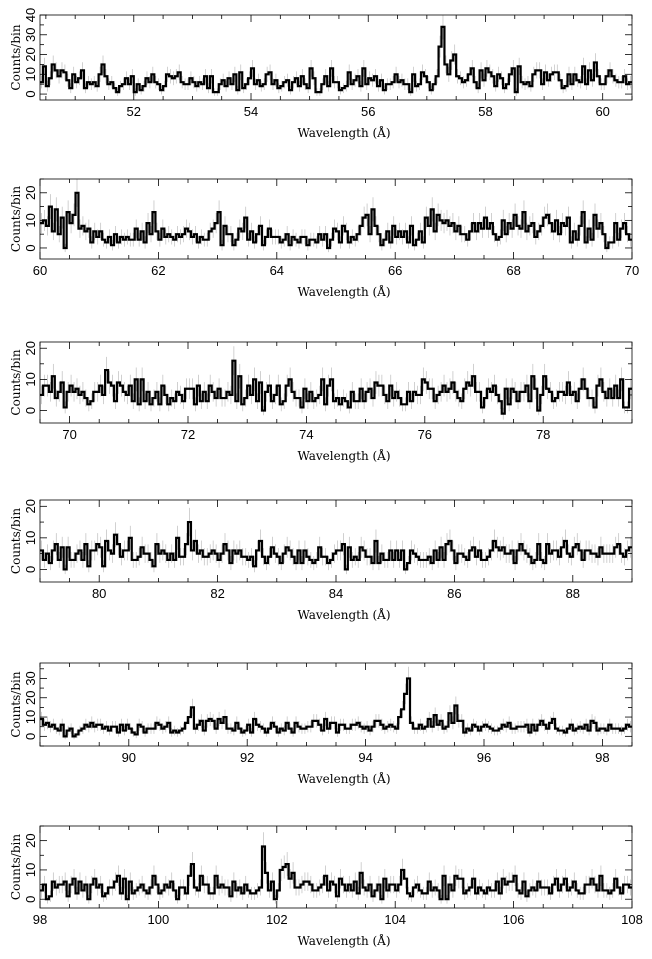 The width and height of the screenshot is (652, 959). Describe the element at coordinates (368, 111) in the screenshot. I see `x-tick-label: 56` at that location.